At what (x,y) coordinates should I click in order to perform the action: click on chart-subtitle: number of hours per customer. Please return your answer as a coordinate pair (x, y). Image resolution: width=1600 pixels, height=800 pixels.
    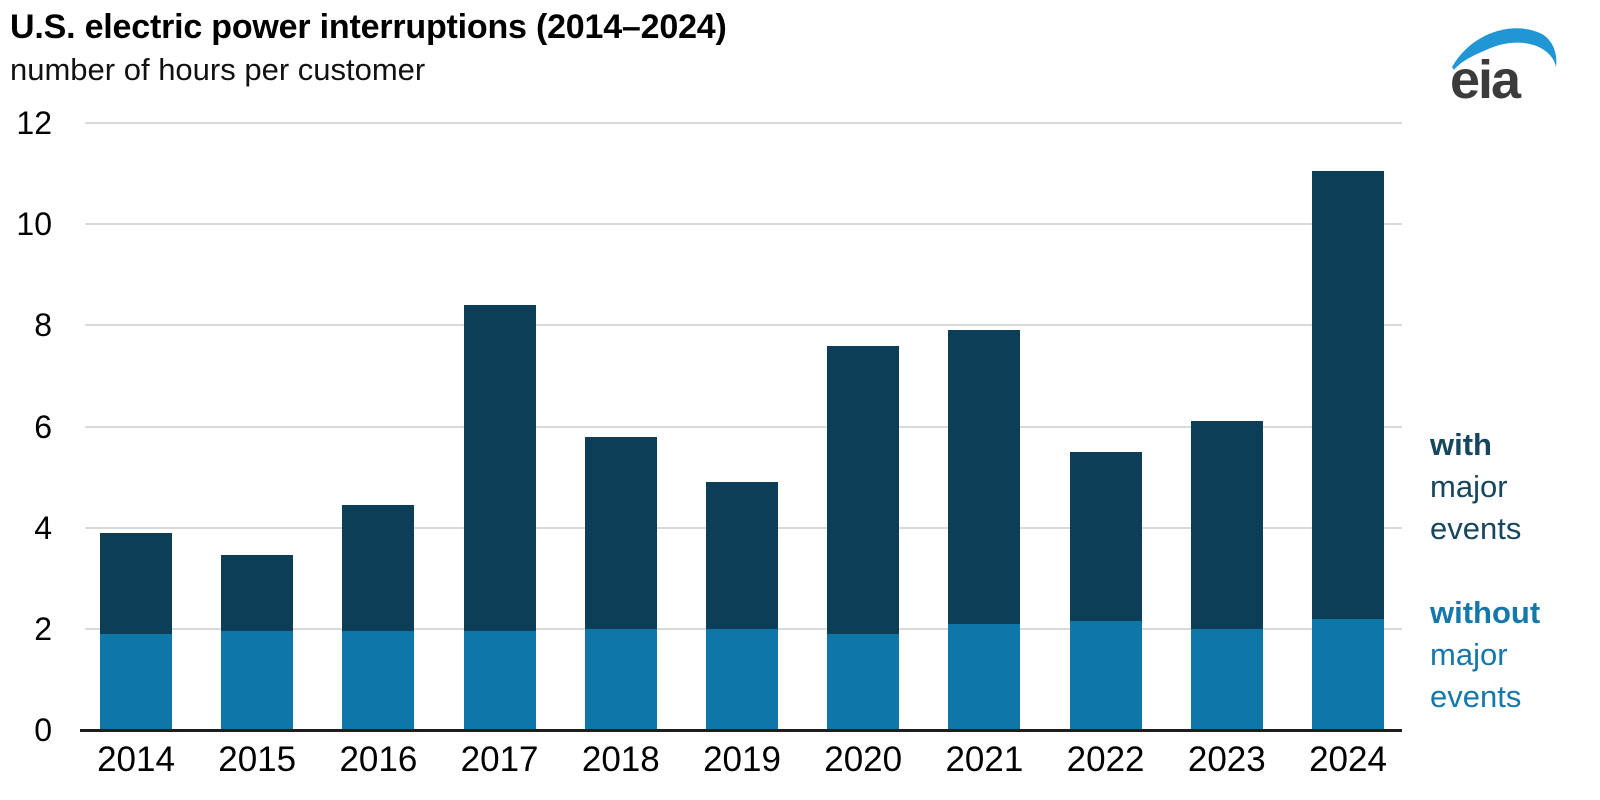
    Looking at the image, I should click on (218, 69).